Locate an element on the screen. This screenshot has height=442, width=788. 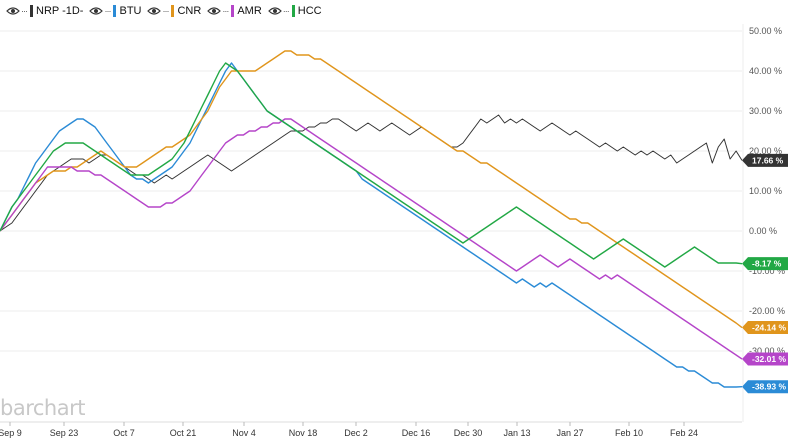
legend-label: AMR is located at coordinates (249, 11).